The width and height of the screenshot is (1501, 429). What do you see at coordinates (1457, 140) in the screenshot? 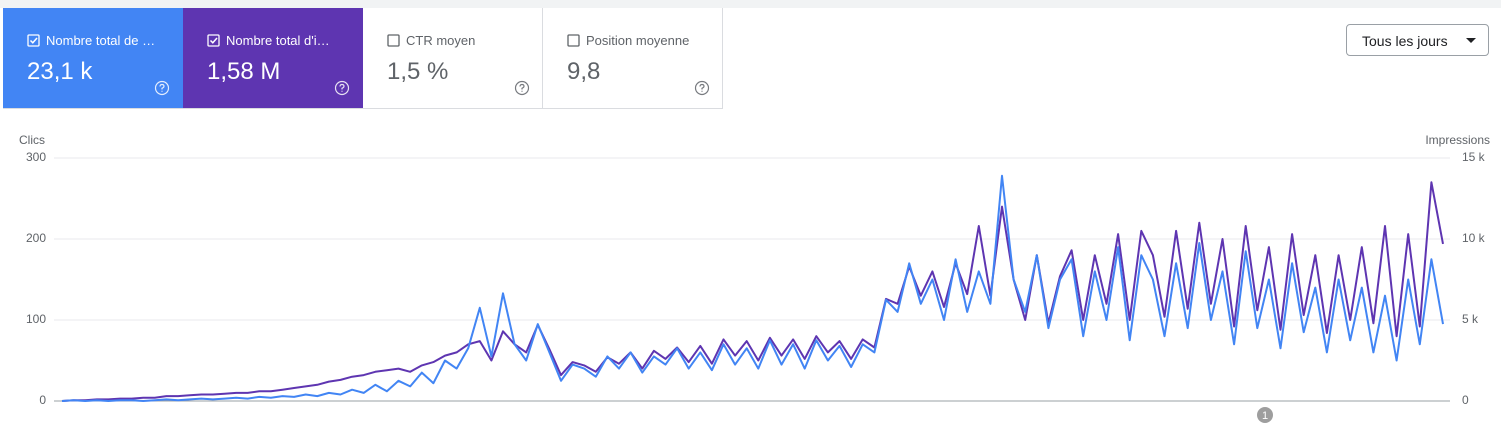
I see `y2-axis-title: Impressions` at bounding box center [1457, 140].